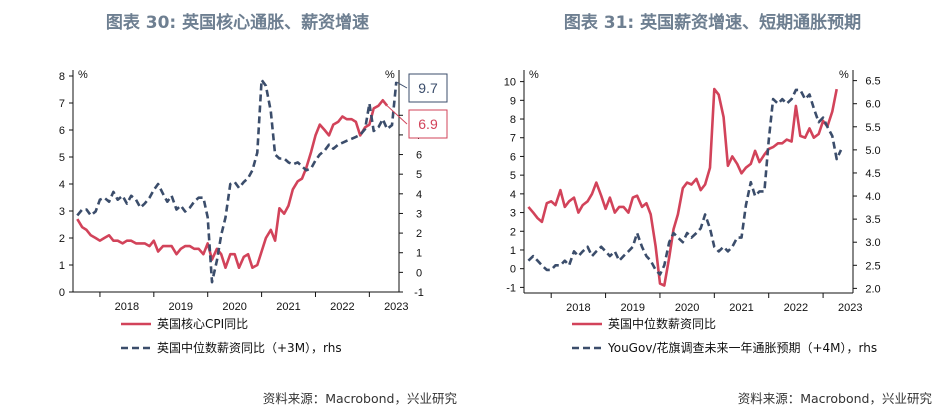 The width and height of the screenshot is (950, 418). Describe the element at coordinates (872, 105) in the screenshot. I see `y-right-tick-label: 6.0` at that location.